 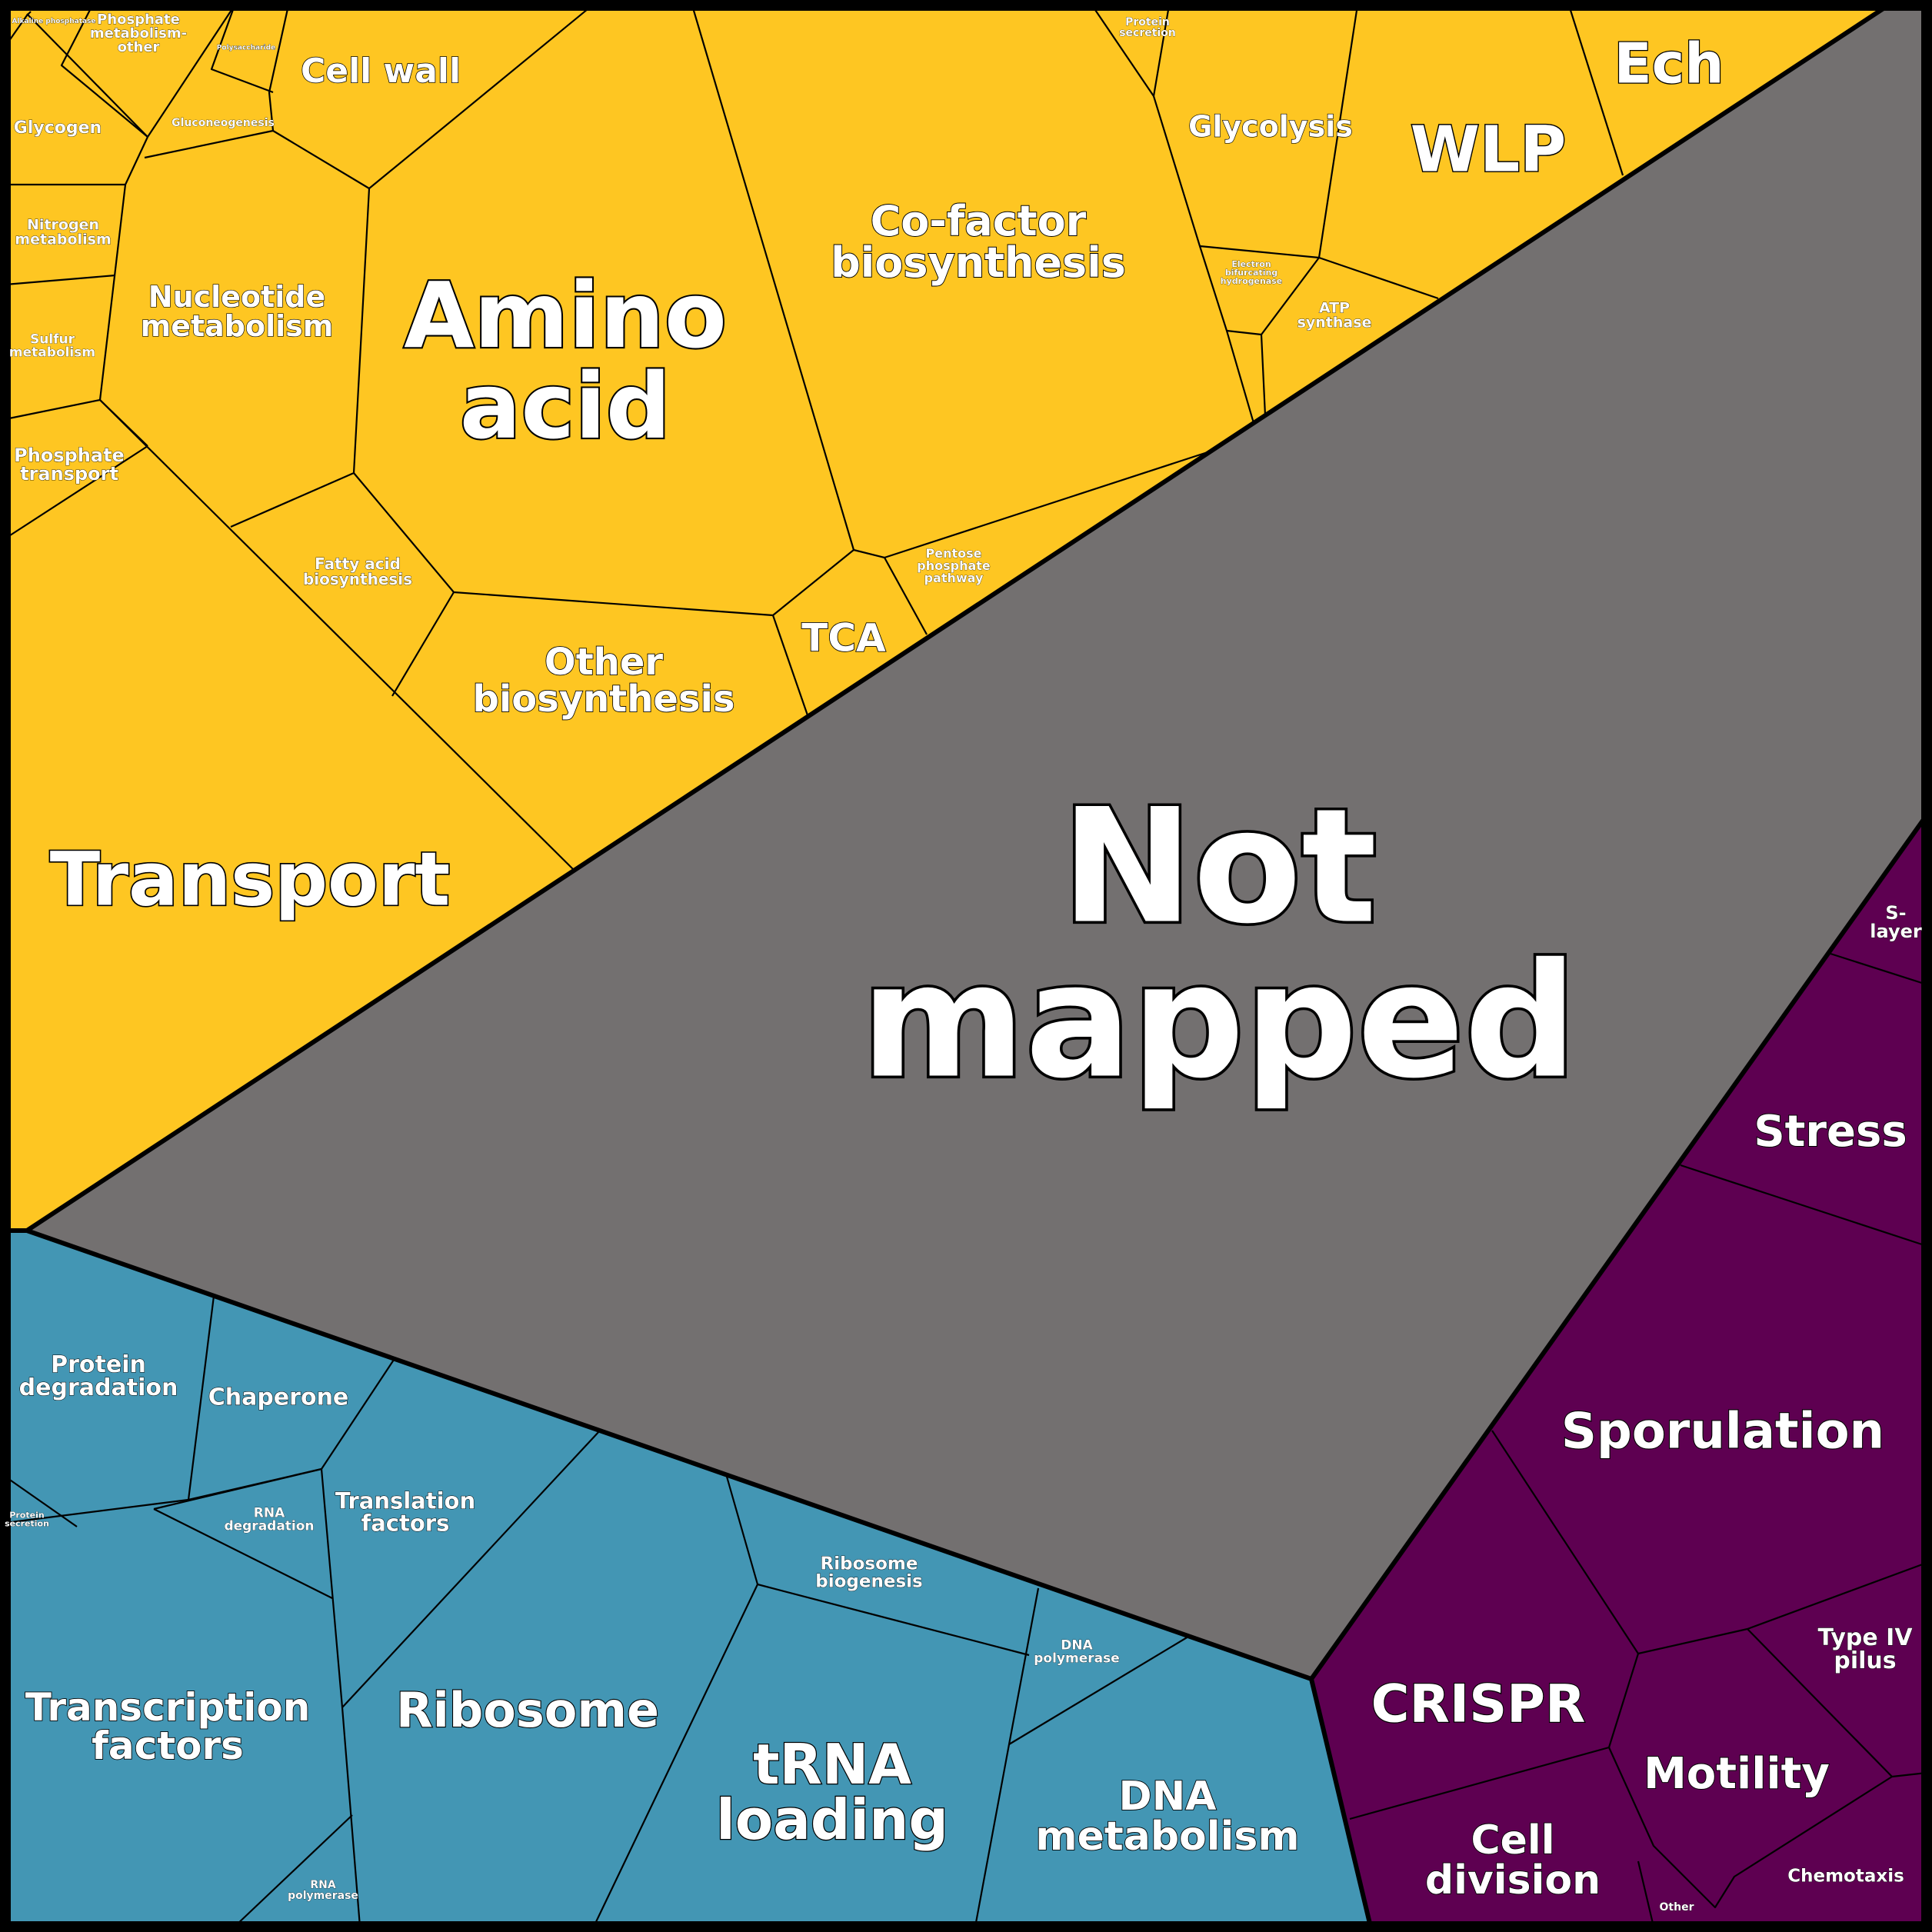 I want to click on label-chemotaxis: Chemotaxis, so click(x=1845, y=1877).